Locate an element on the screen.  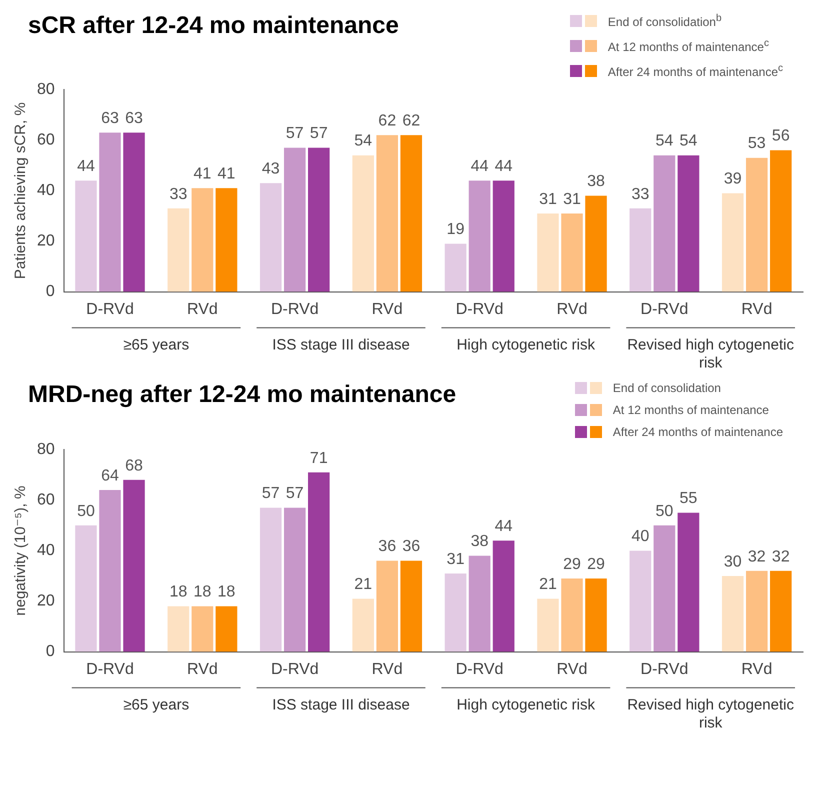
data-label: 40 is located at coordinates (640, 537).